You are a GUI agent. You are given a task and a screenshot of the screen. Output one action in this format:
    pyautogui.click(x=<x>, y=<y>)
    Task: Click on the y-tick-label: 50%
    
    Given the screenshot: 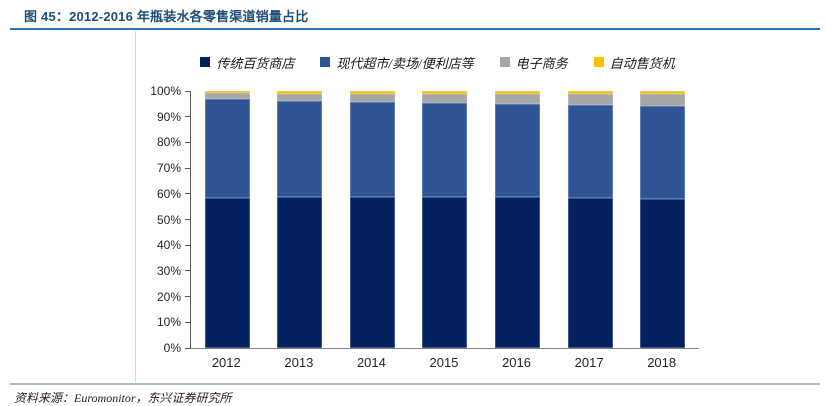 What is the action you would take?
    pyautogui.click(x=168, y=219)
    